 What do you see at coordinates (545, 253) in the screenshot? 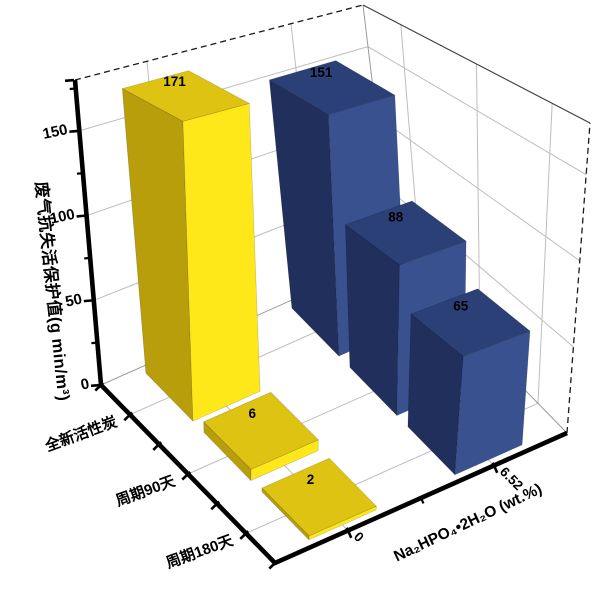
I see `gridline` at bounding box center [545, 253].